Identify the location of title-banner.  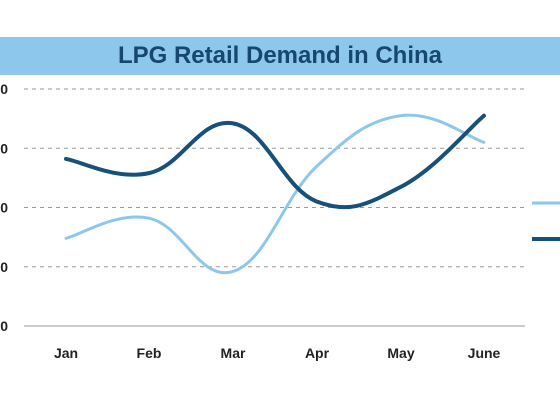
(280, 56).